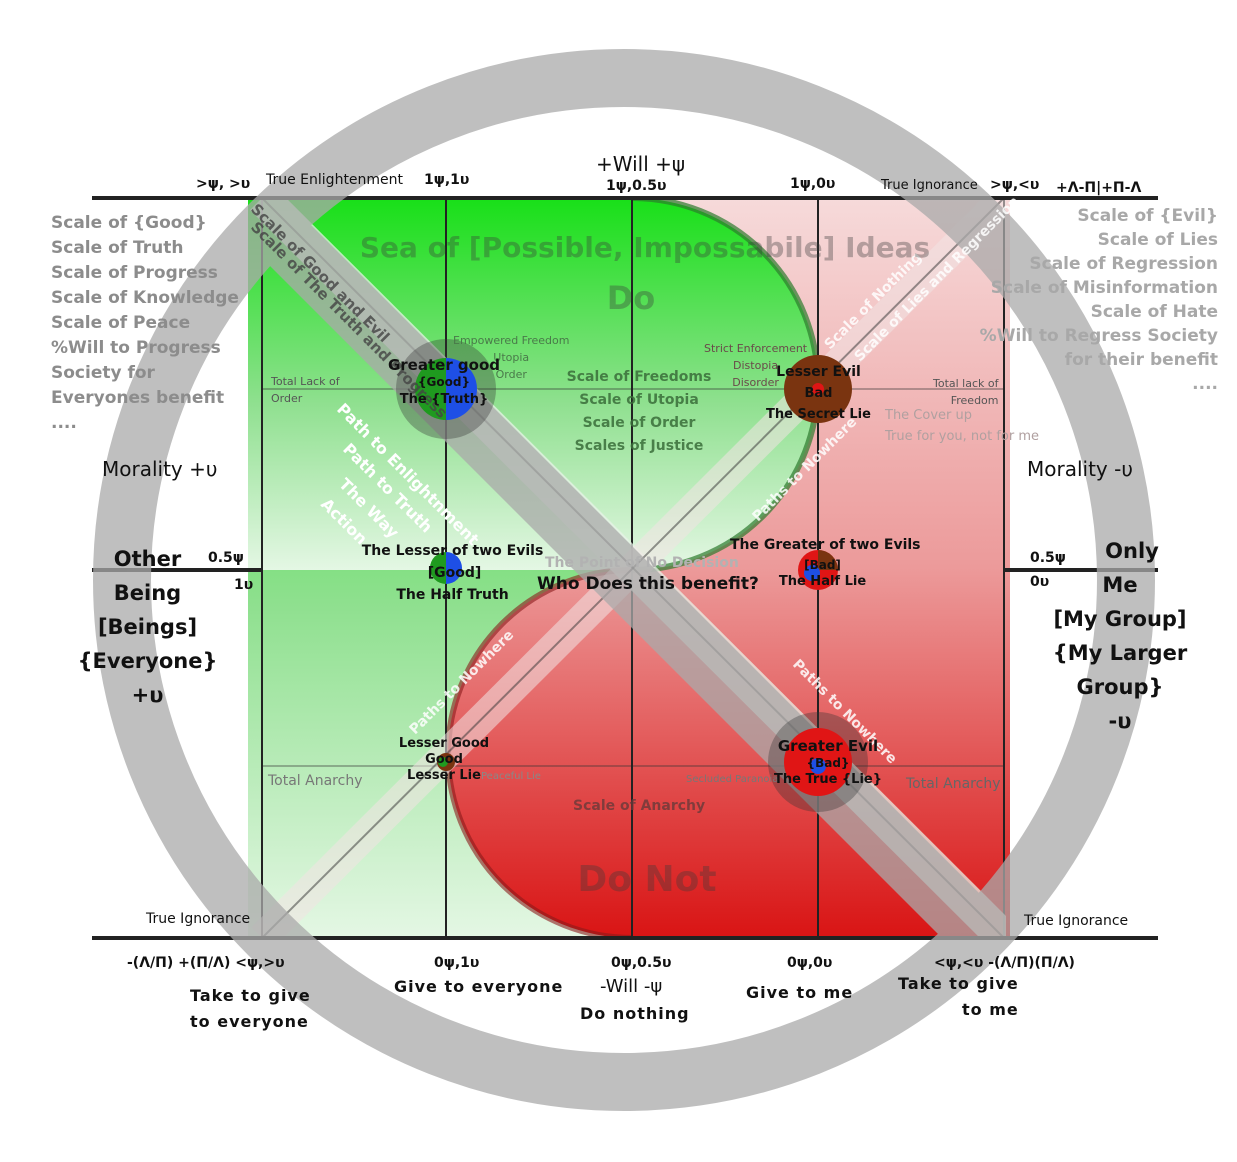  I want to click on node-label-line: {Bad}, so click(828, 763).